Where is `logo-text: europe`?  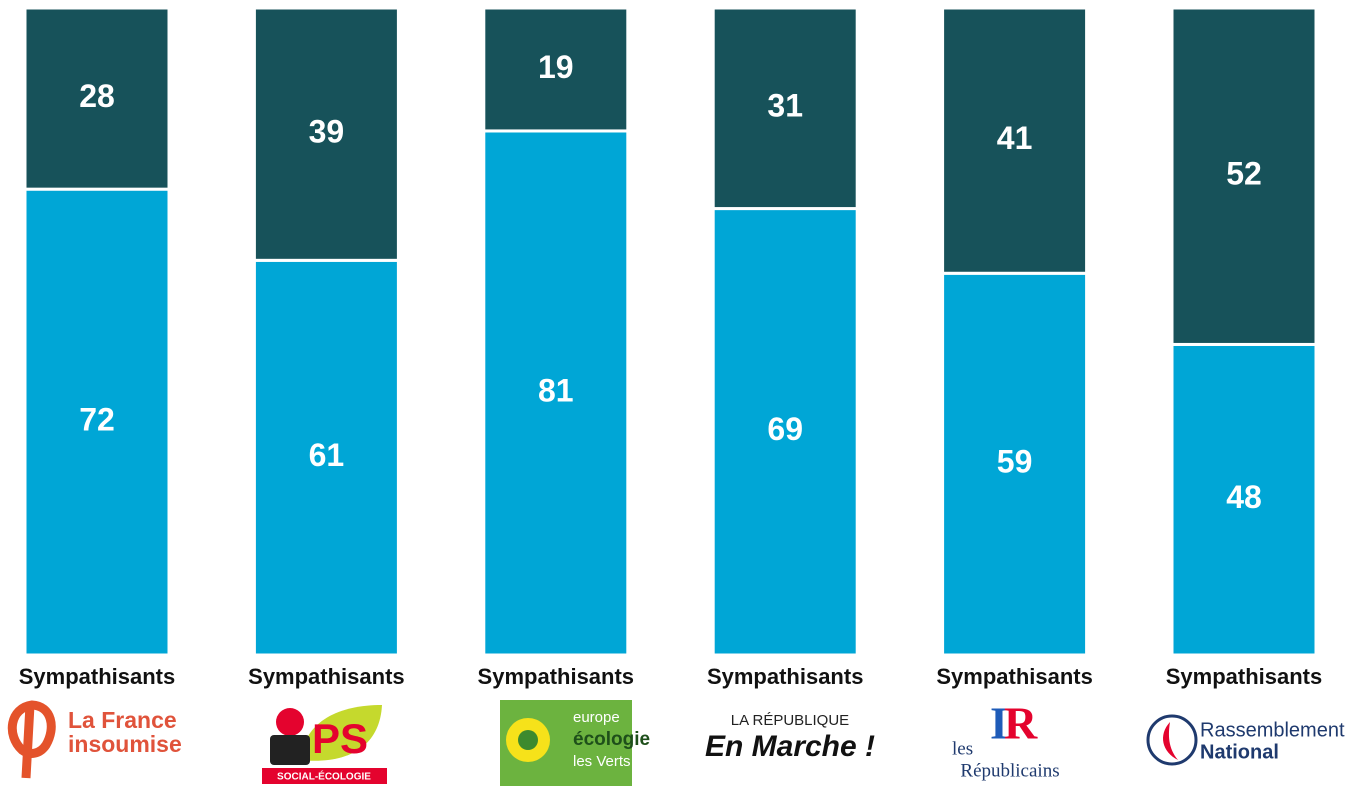 logo-text: europe is located at coordinates (596, 717).